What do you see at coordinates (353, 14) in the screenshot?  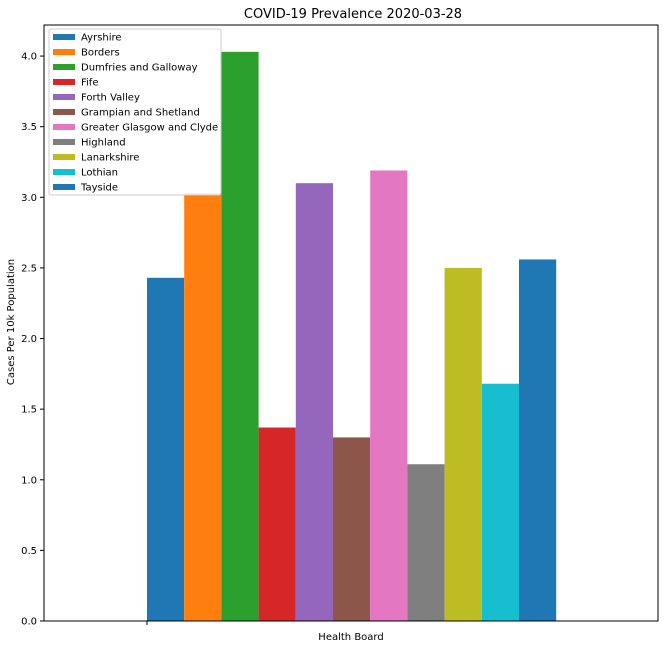 I see `chart-title: COVID-19 Prevalence 2020-03-28` at bounding box center [353, 14].